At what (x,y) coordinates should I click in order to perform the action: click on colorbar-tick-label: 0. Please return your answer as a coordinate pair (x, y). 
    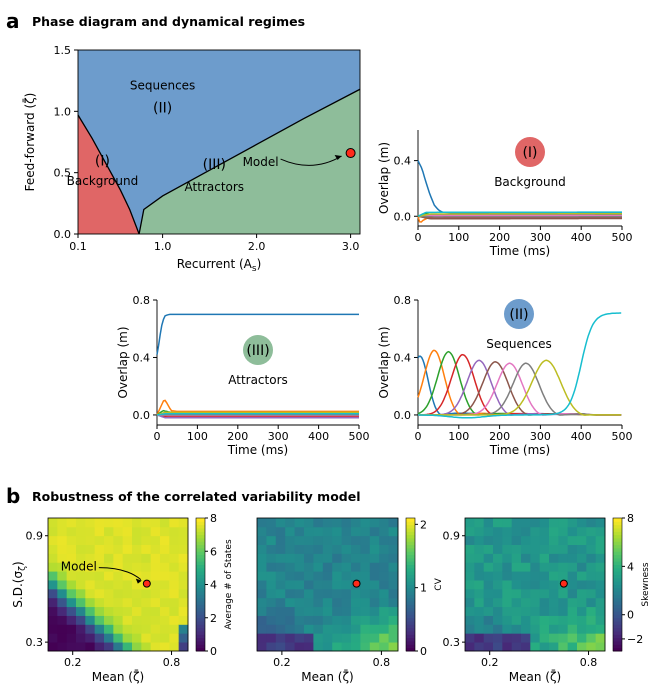
    Looking at the image, I should click on (630, 615).